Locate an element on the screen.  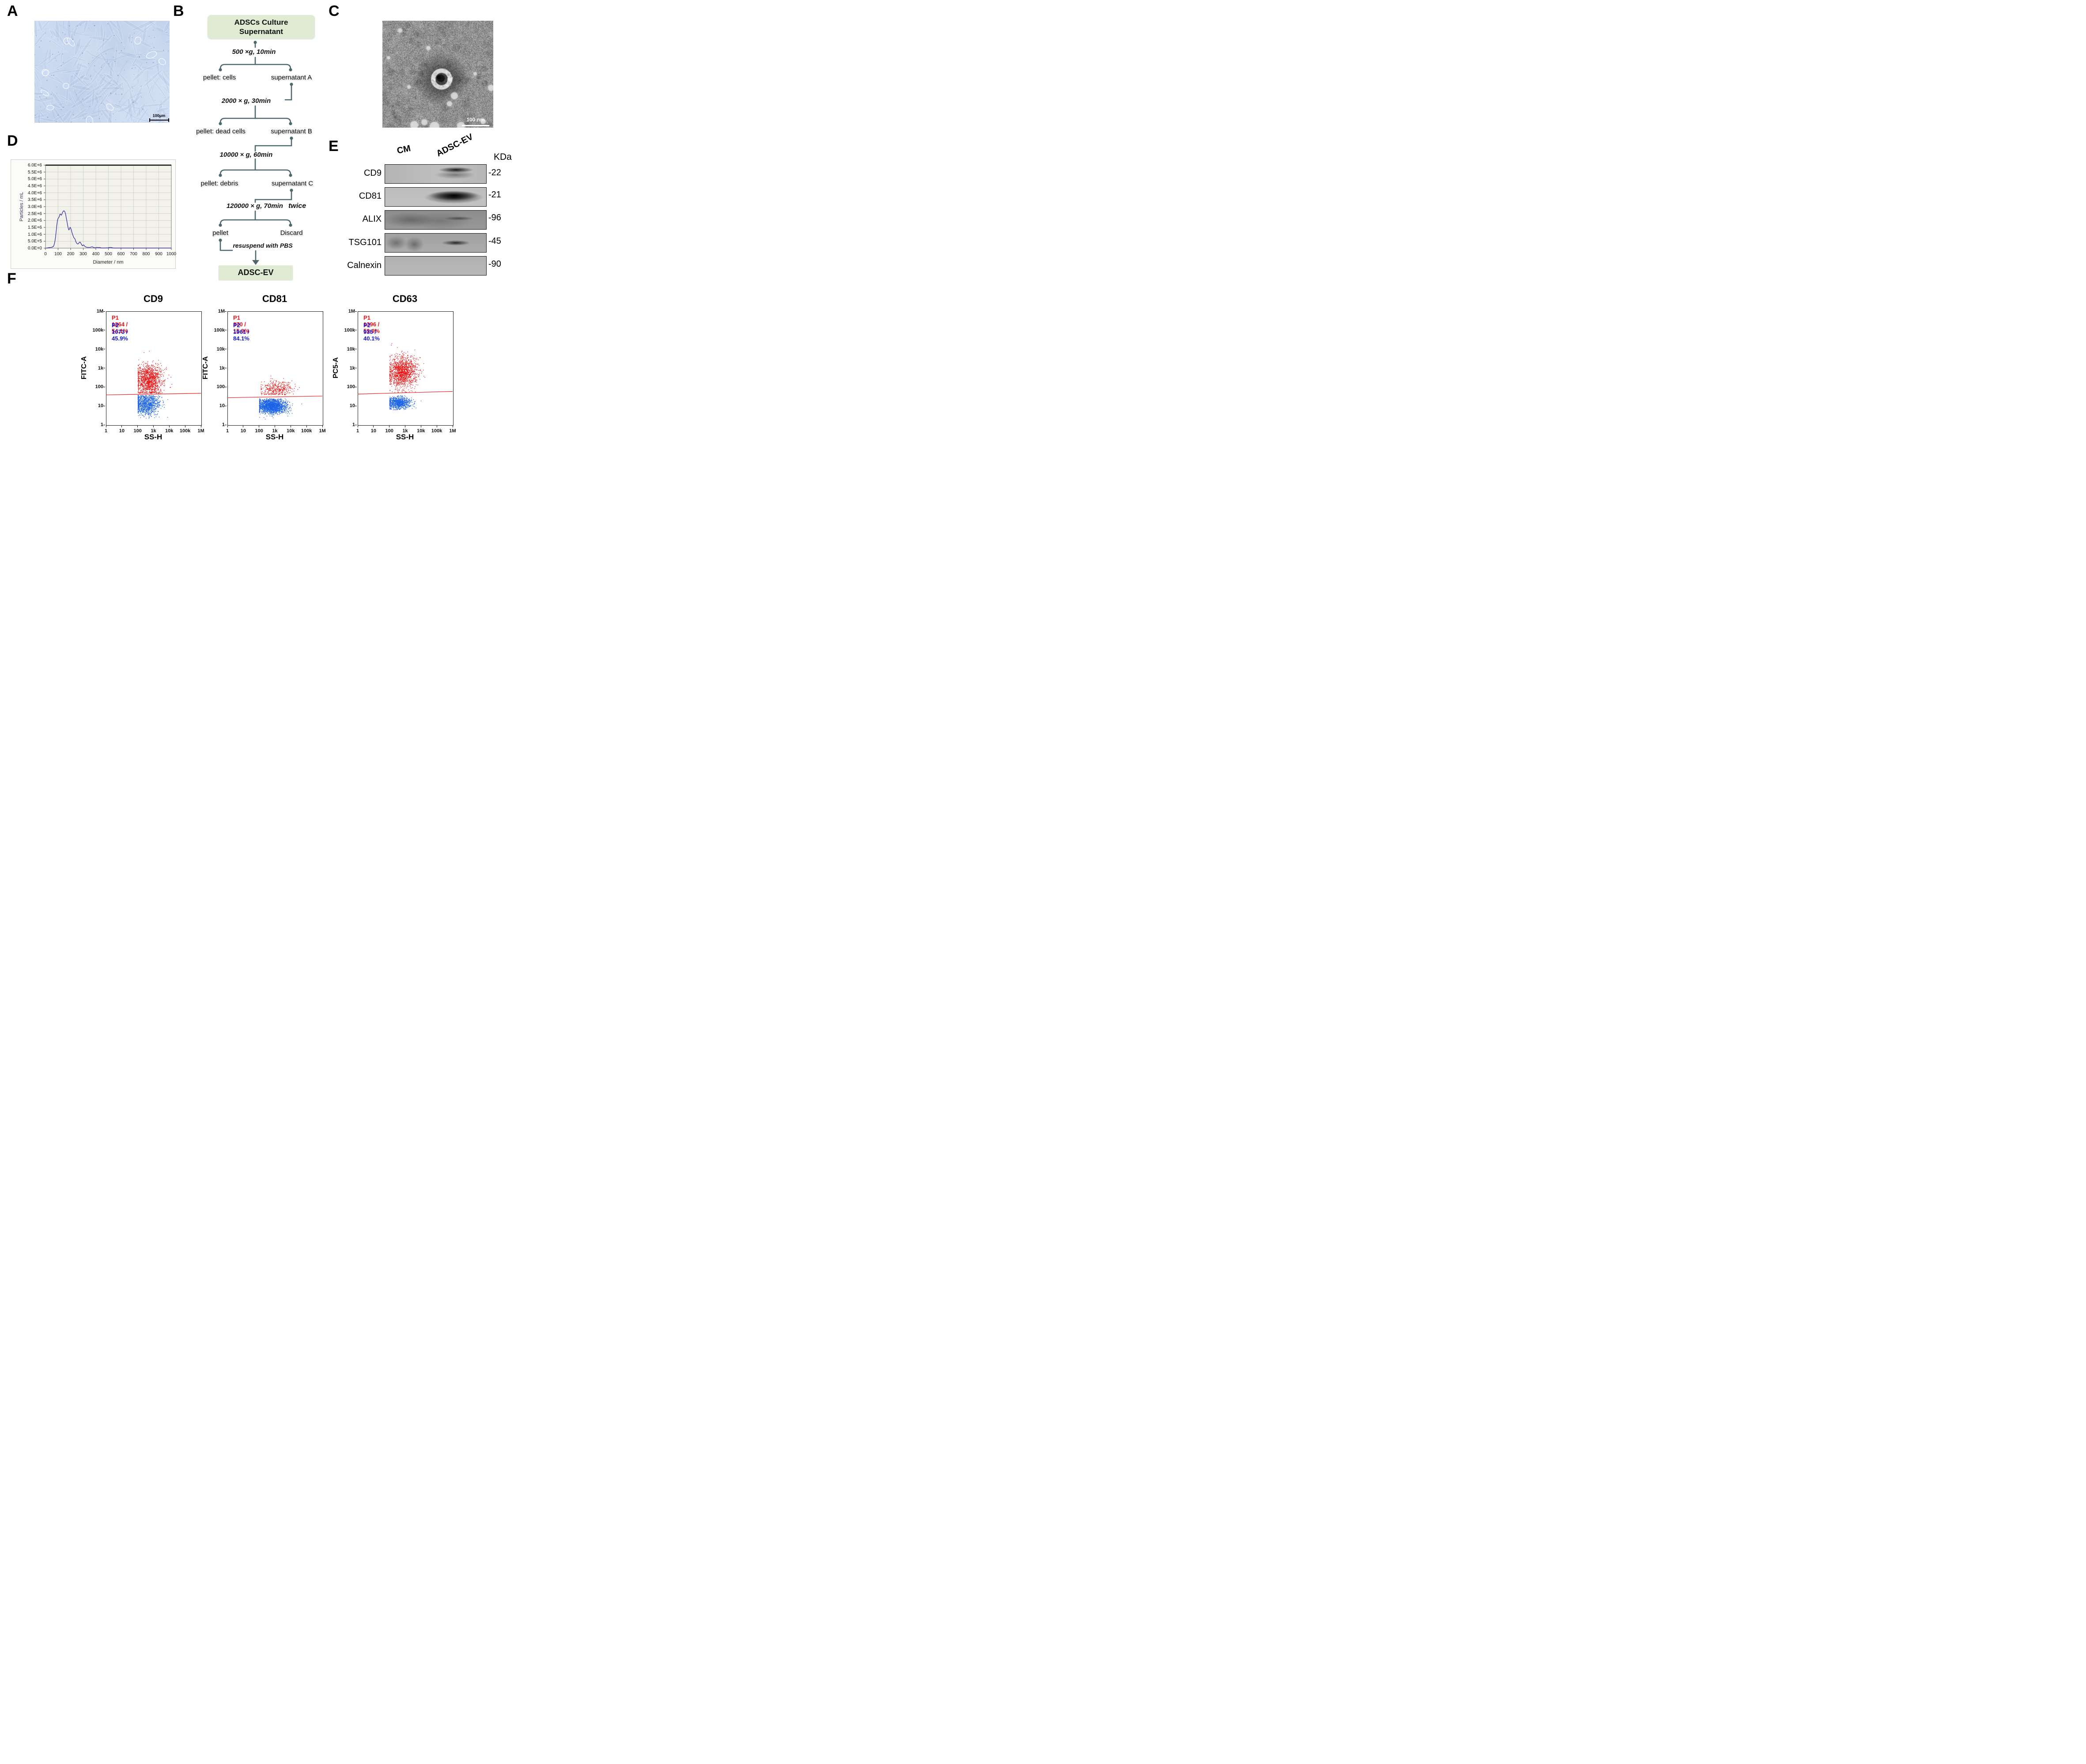
panel-label-a: A is located at coordinates (12, 11).